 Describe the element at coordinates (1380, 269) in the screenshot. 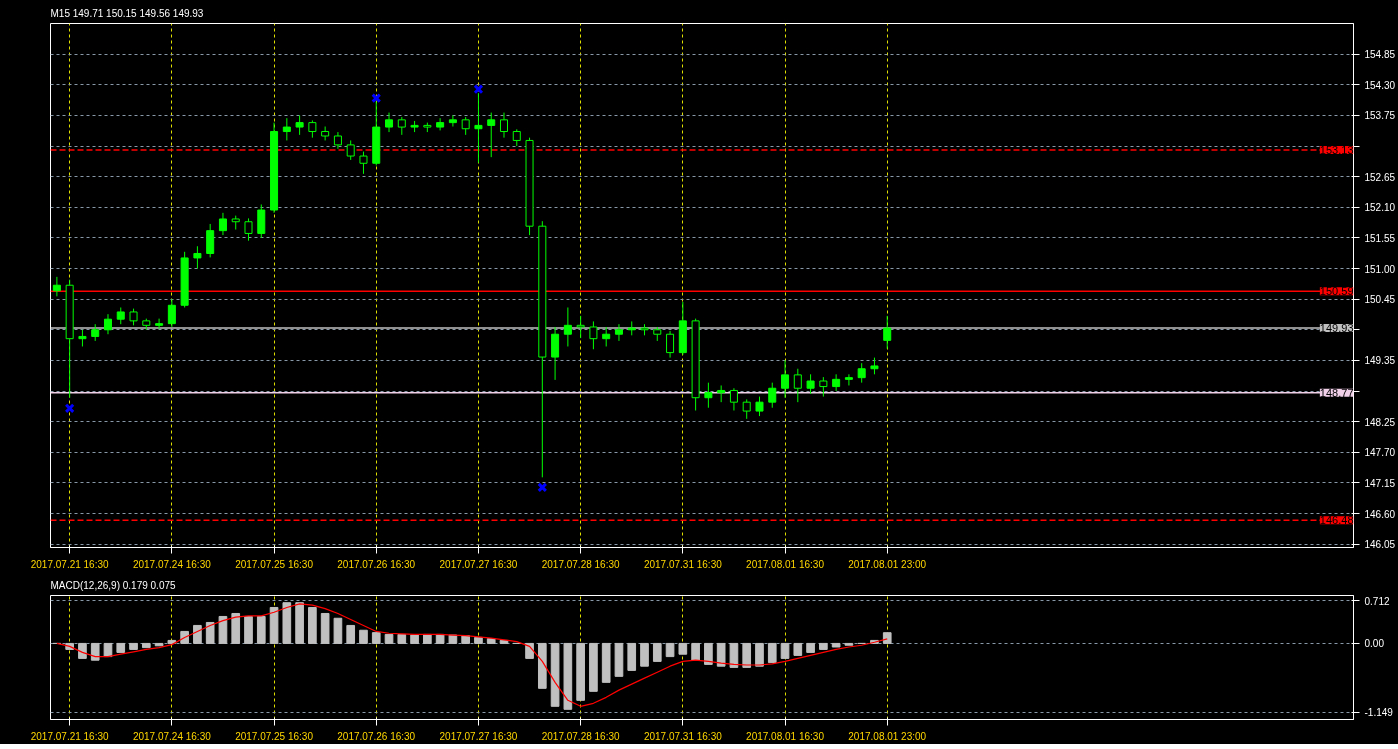

I see `y-tick-label: 151.00` at that location.